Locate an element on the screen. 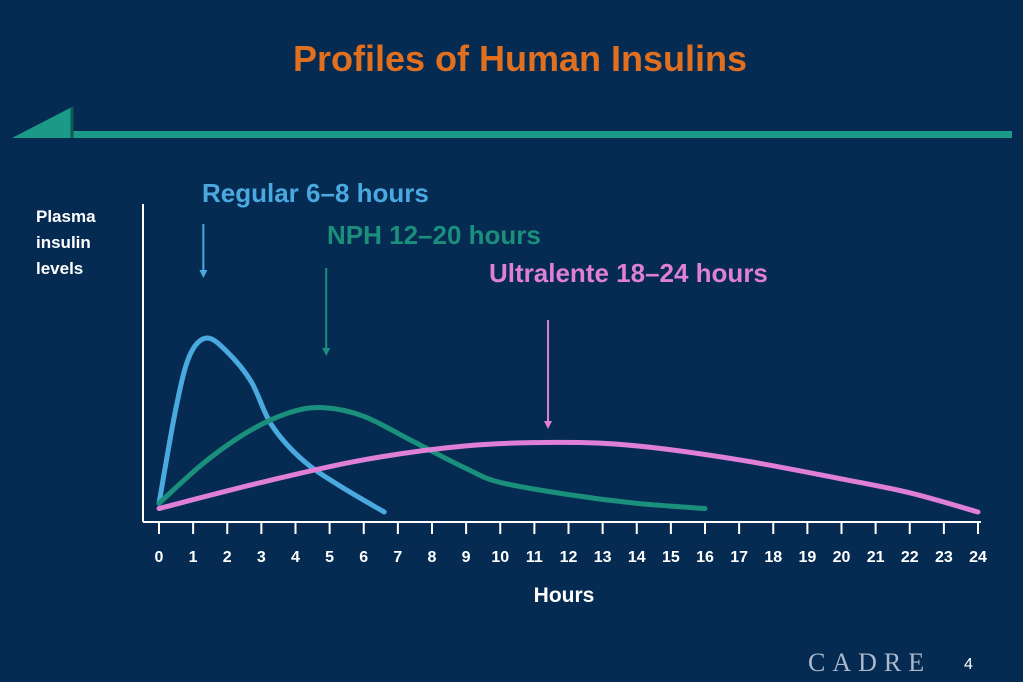 Image resolution: width=1023 pixels, height=682 pixels. x-tick-label: 16 is located at coordinates (705, 557).